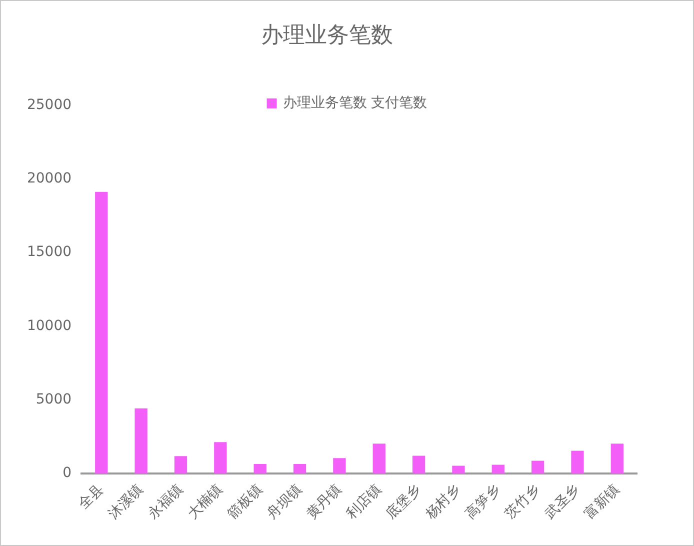 The image size is (694, 546). What do you see at coordinates (125, 501) in the screenshot?
I see `x-tick-label: 沐溪镇` at bounding box center [125, 501].